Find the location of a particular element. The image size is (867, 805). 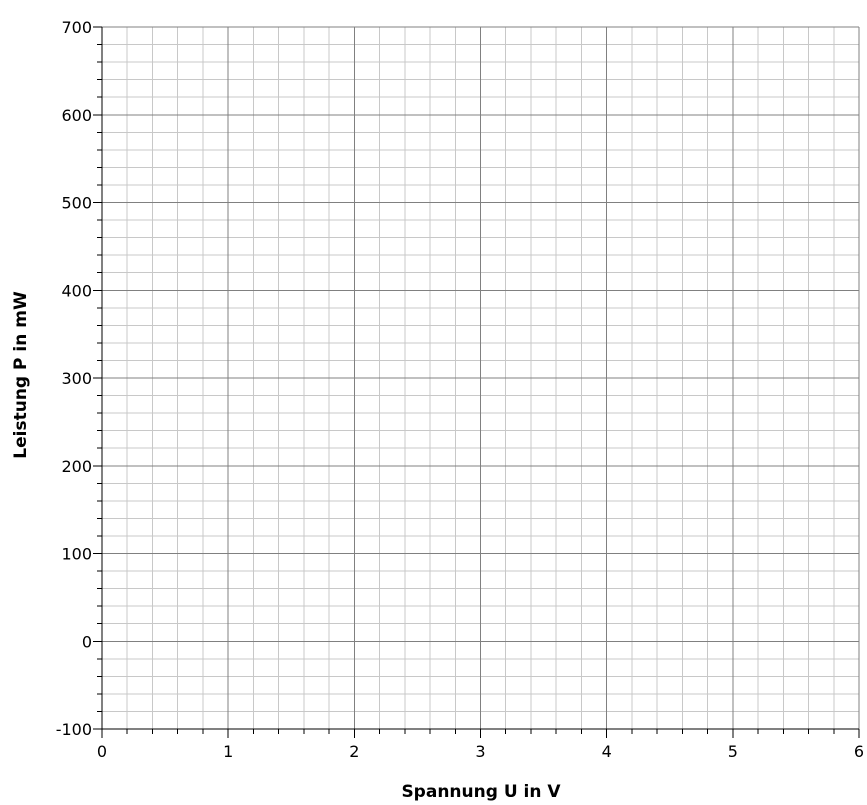

y-tick-label: 100 is located at coordinates (76, 554).